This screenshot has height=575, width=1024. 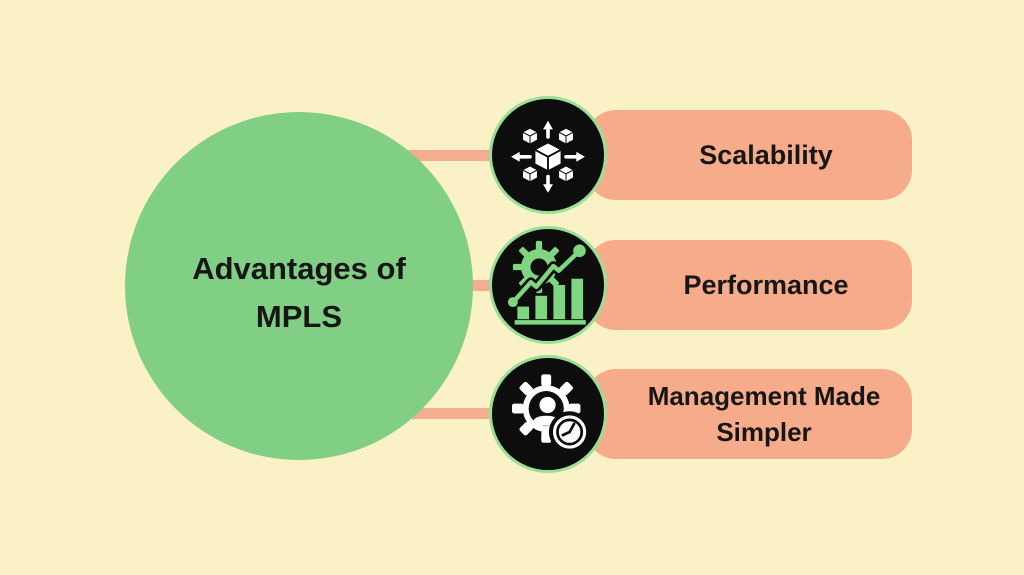 I want to click on advantage-pill-scalability: Scalability, so click(x=749, y=155).